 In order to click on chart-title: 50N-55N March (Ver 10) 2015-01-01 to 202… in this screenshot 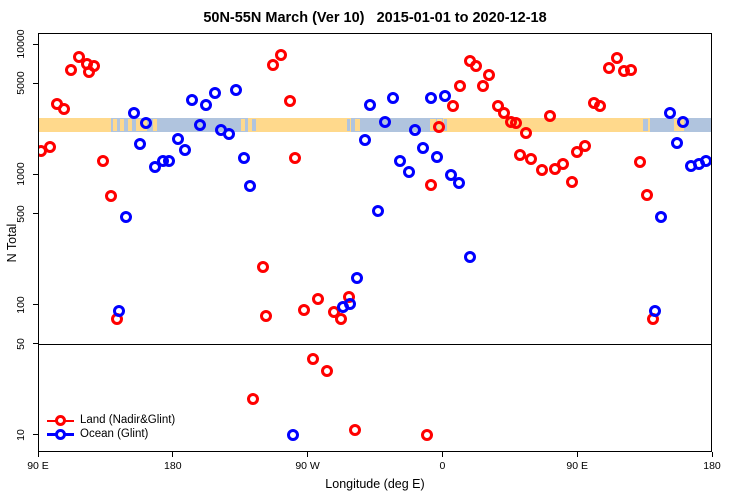, I will do `click(375, 18)`.